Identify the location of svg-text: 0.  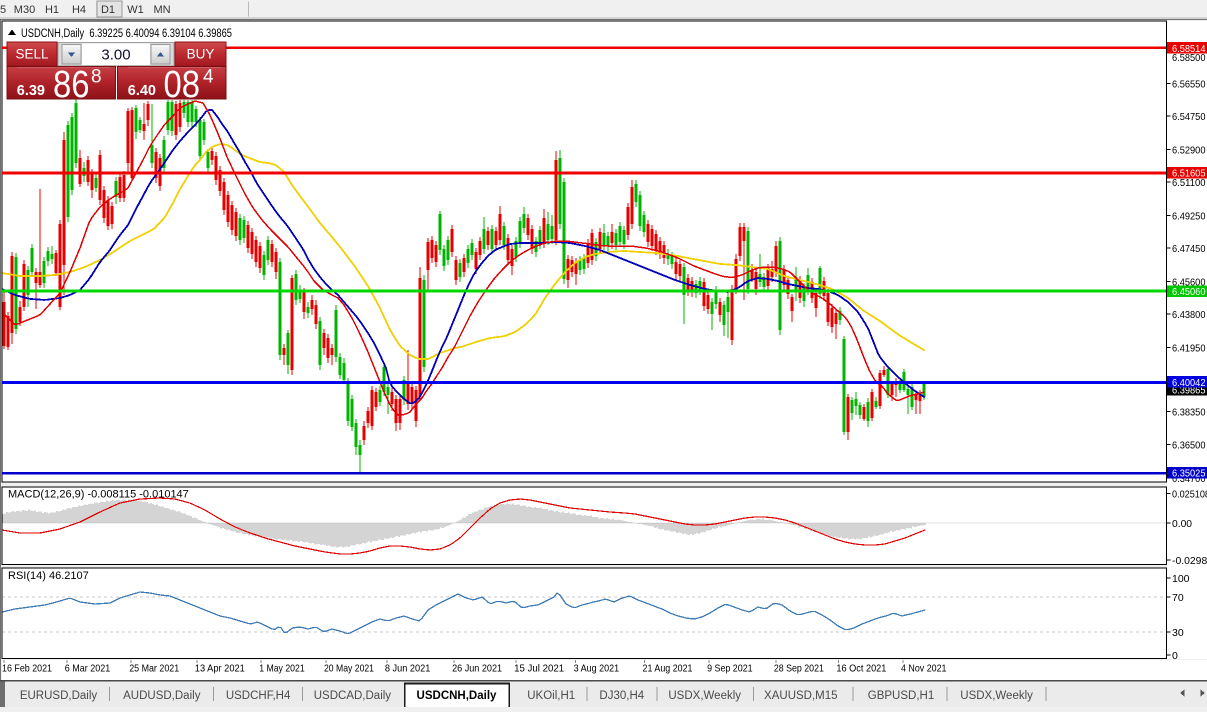
(1175, 656).